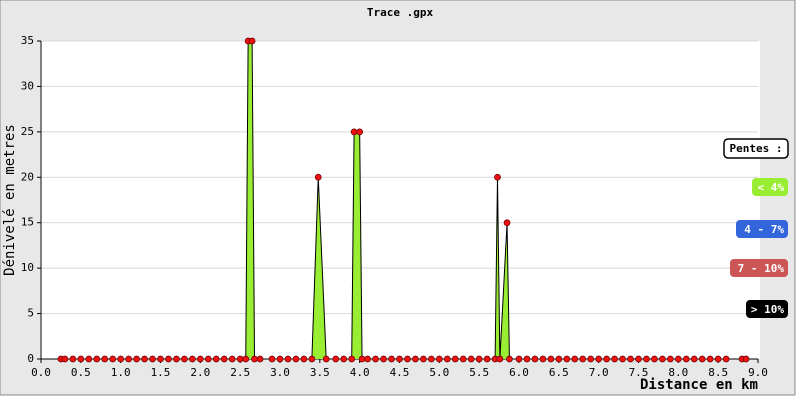 Image resolution: width=800 pixels, height=404 pixels. I want to click on x-tick-label: 0.0, so click(41, 372).